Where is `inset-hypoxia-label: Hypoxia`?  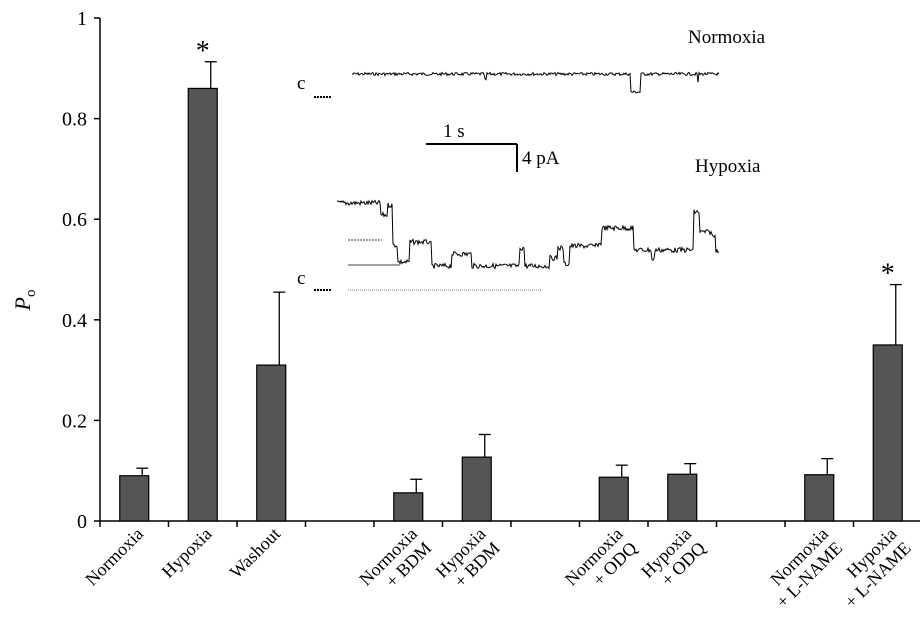
inset-hypoxia-label: Hypoxia is located at coordinates (728, 166).